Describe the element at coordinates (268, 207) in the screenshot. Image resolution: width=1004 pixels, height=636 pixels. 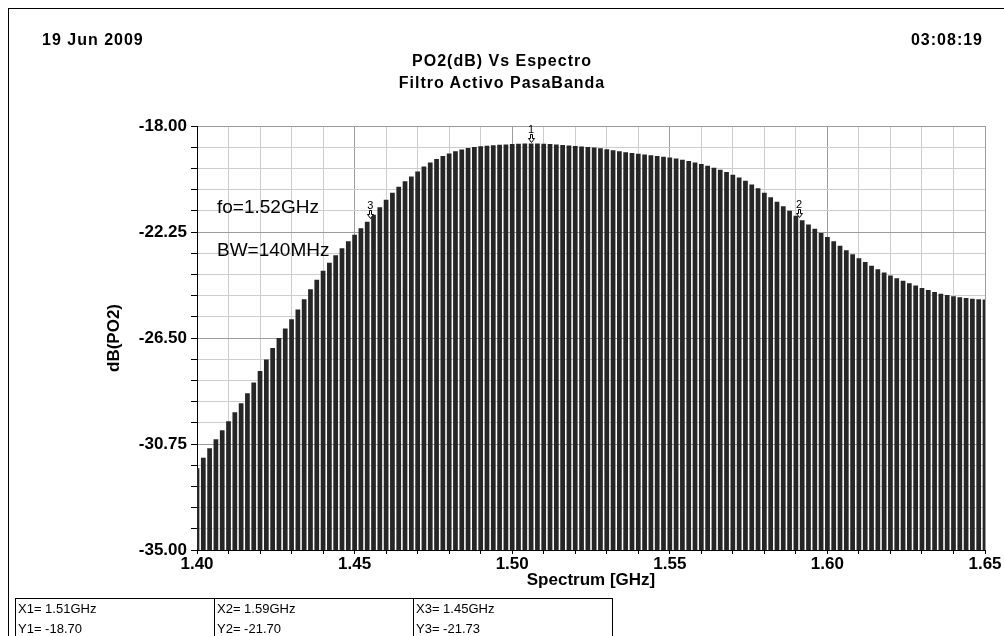
I see `annotation: fo=1.52GHz` at that location.